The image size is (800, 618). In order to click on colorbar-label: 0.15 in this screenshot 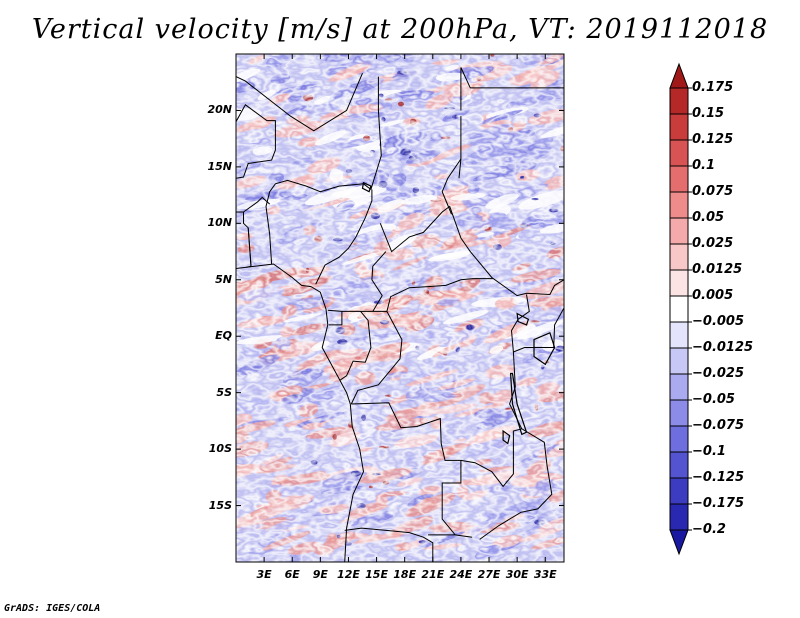, I will do `click(708, 113)`.